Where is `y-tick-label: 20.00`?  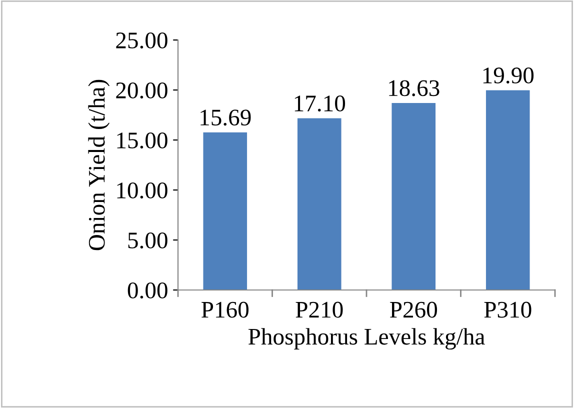 y-tick-label: 20.00 is located at coordinates (142, 90).